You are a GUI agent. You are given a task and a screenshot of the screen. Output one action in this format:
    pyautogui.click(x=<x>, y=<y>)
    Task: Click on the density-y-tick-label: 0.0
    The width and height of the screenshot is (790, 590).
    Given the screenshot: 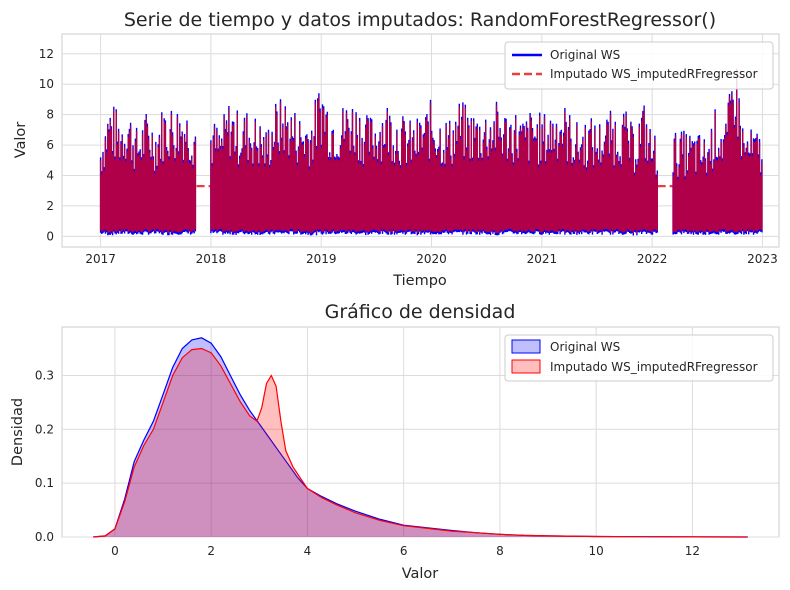 What is the action you would take?
    pyautogui.click(x=44, y=537)
    